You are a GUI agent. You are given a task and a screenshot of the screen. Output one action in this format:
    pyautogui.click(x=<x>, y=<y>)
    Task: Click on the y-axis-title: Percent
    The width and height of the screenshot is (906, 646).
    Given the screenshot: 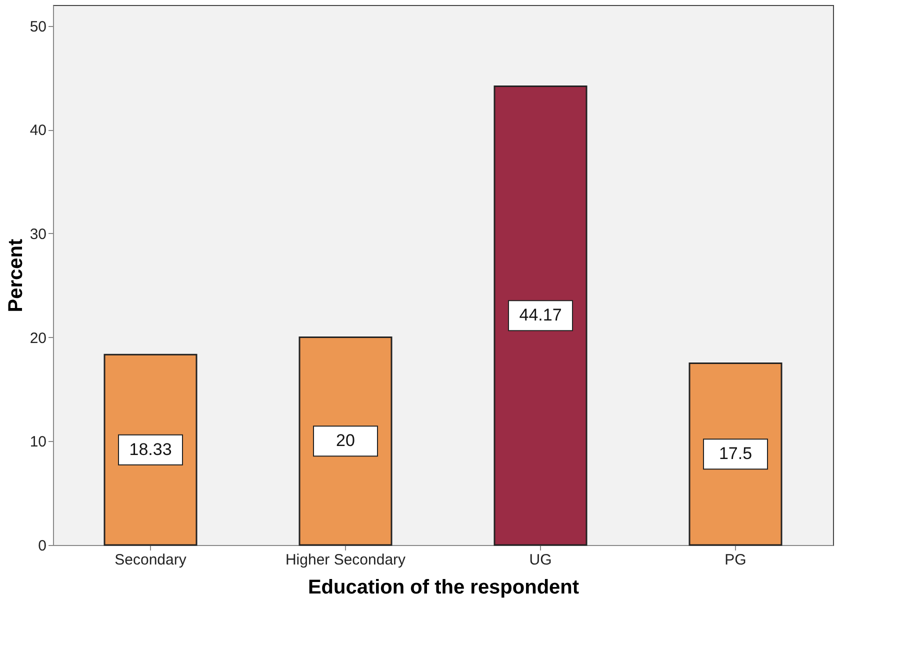 What is the action you would take?
    pyautogui.click(x=15, y=275)
    